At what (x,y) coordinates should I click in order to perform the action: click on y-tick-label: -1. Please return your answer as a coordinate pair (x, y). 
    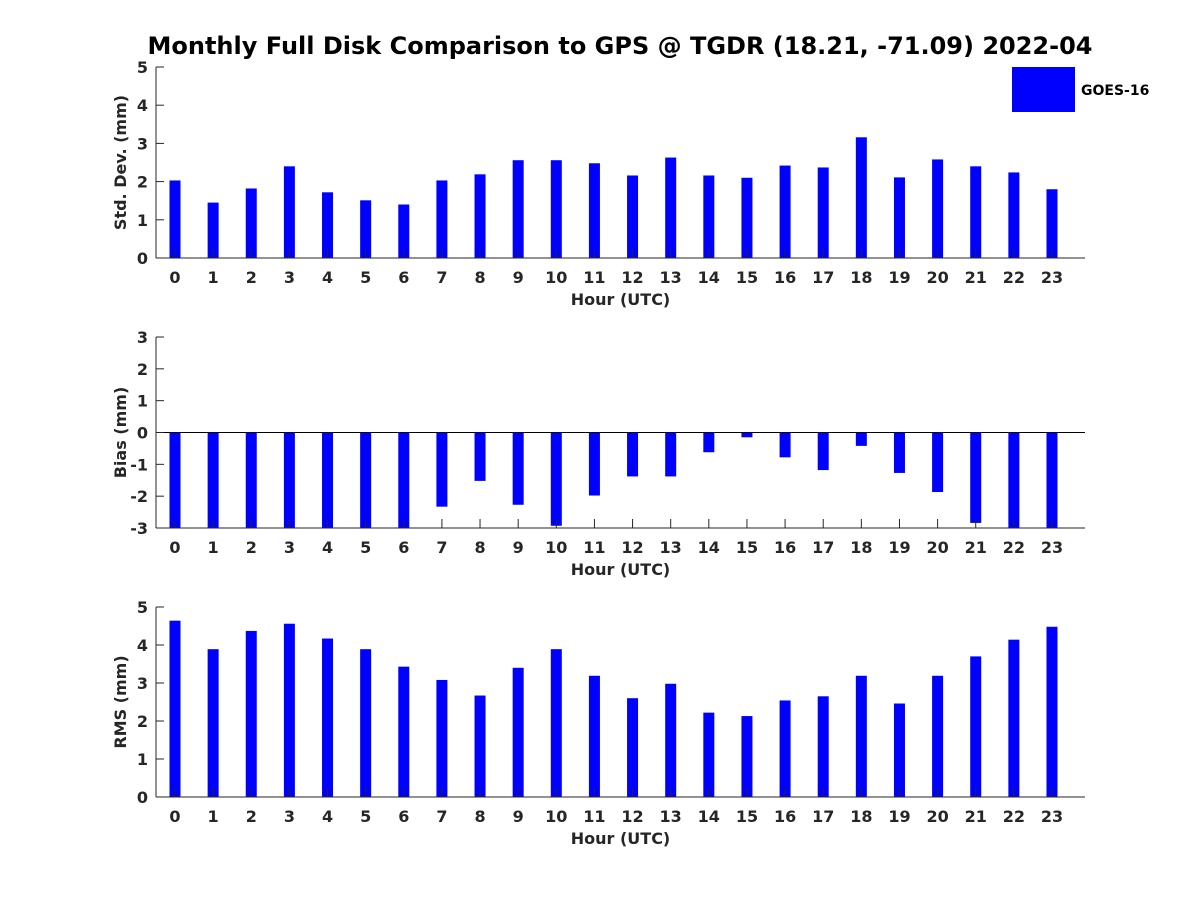
    Looking at the image, I should click on (139, 464).